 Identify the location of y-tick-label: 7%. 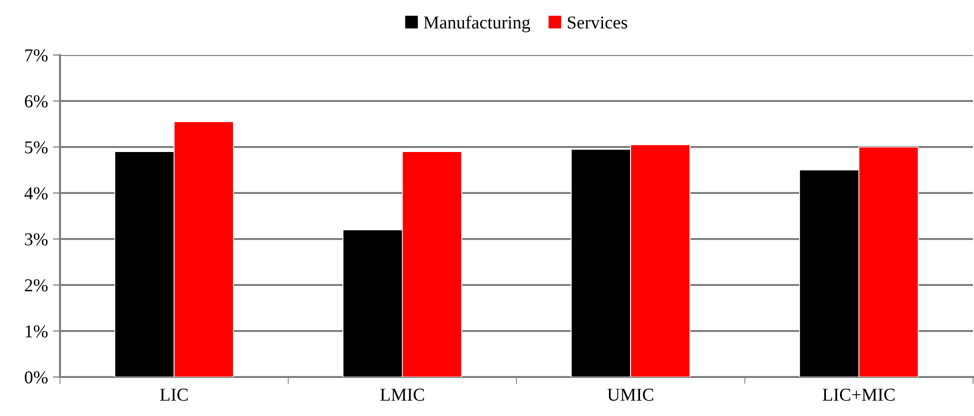
(36, 55).